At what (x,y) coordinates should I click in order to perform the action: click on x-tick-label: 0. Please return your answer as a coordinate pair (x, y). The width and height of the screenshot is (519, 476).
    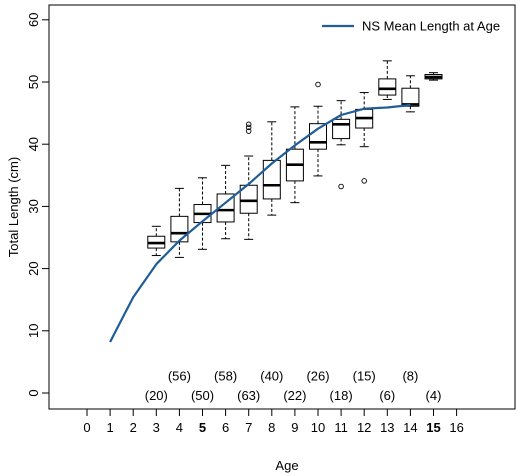
    Looking at the image, I should click on (86, 427).